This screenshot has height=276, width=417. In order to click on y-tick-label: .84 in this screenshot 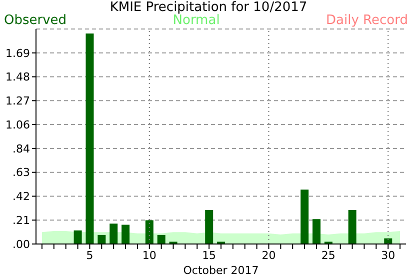, I will do `click(21, 149)`.